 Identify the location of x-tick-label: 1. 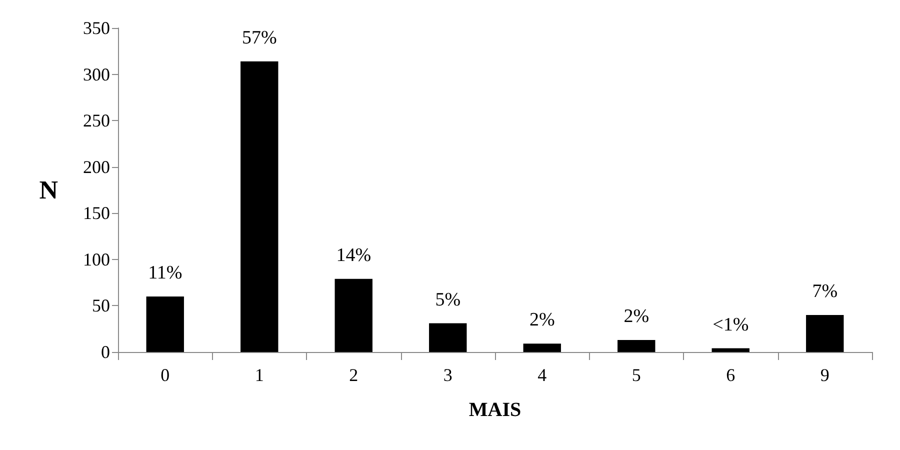
(259, 375).